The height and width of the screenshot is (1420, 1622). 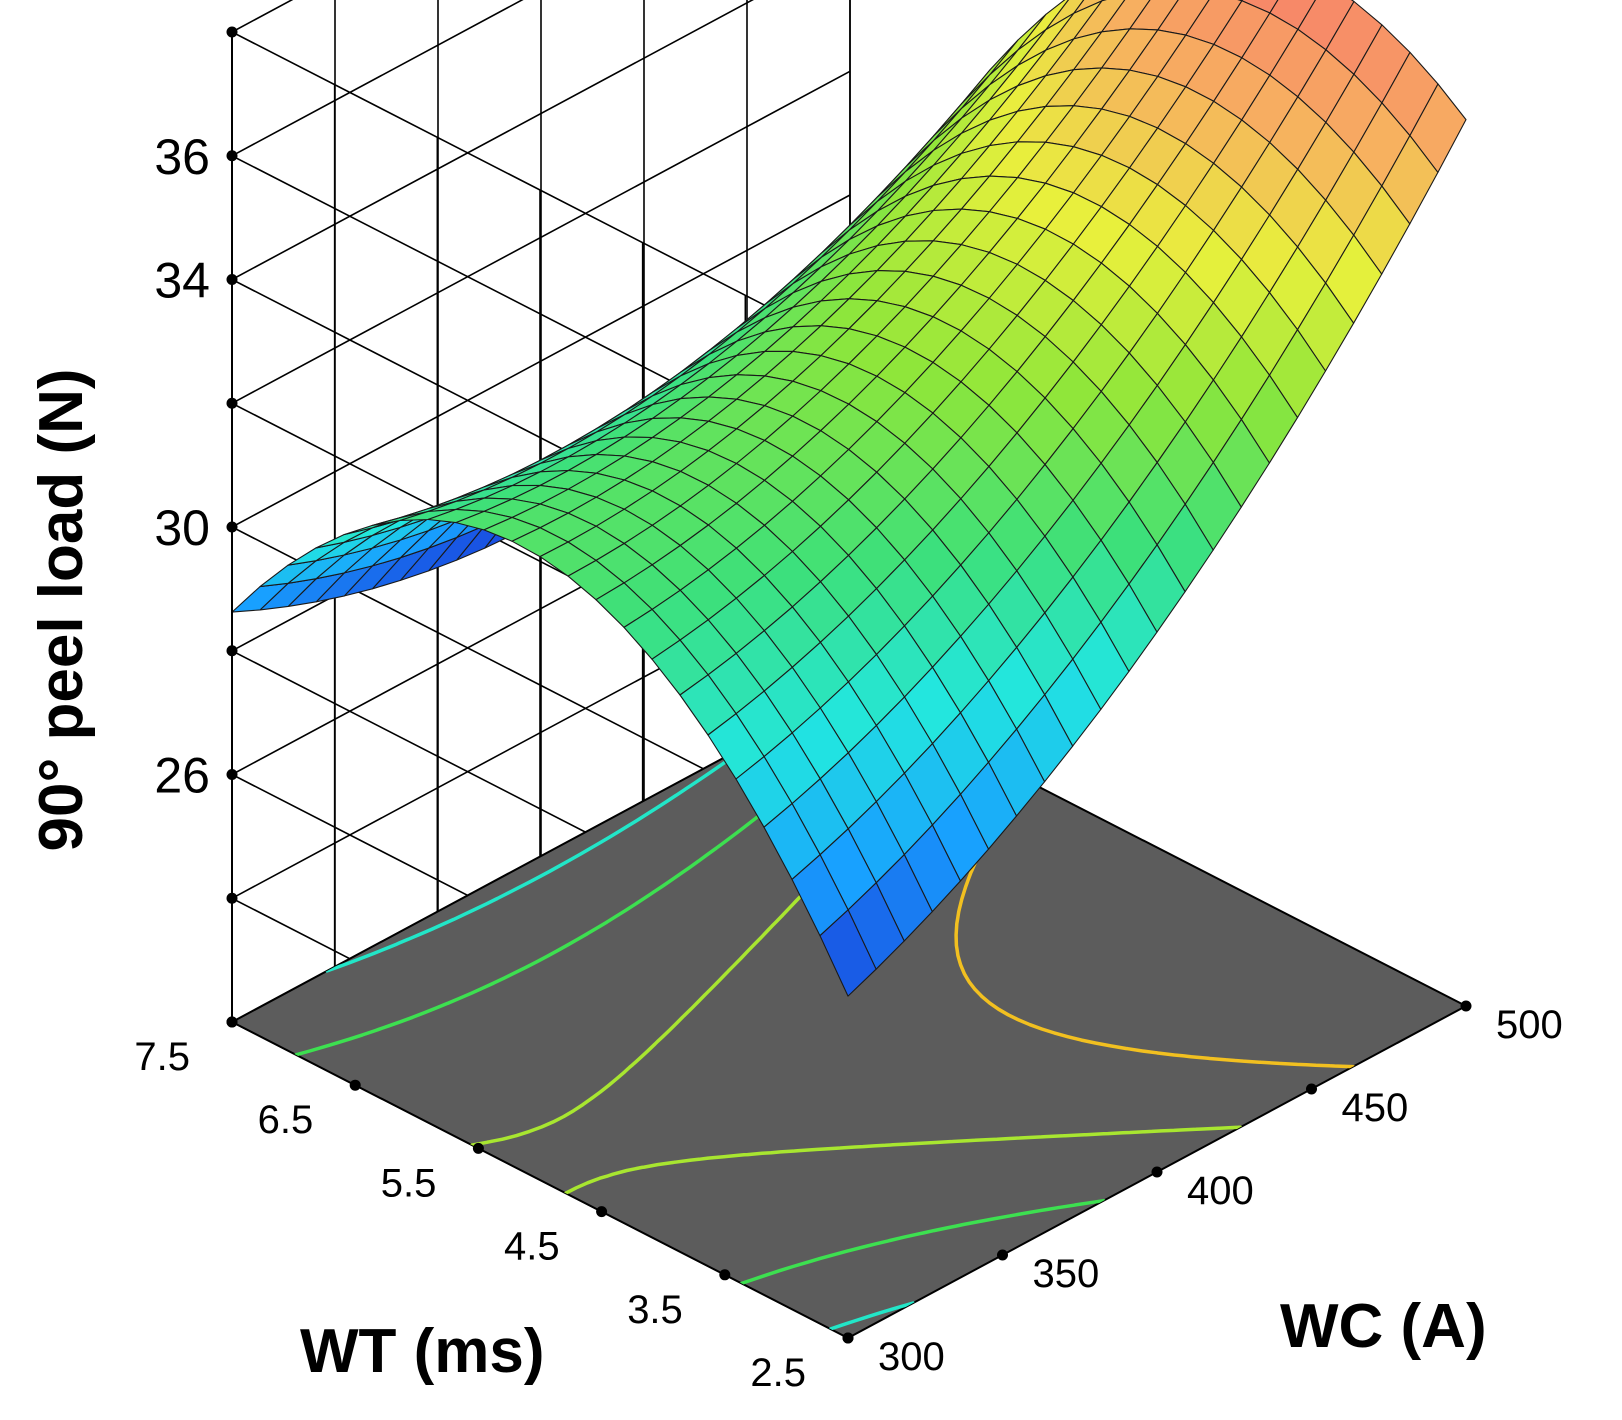 What do you see at coordinates (422, 1351) in the screenshot?
I see `y-axis-title: WT (ms)` at bounding box center [422, 1351].